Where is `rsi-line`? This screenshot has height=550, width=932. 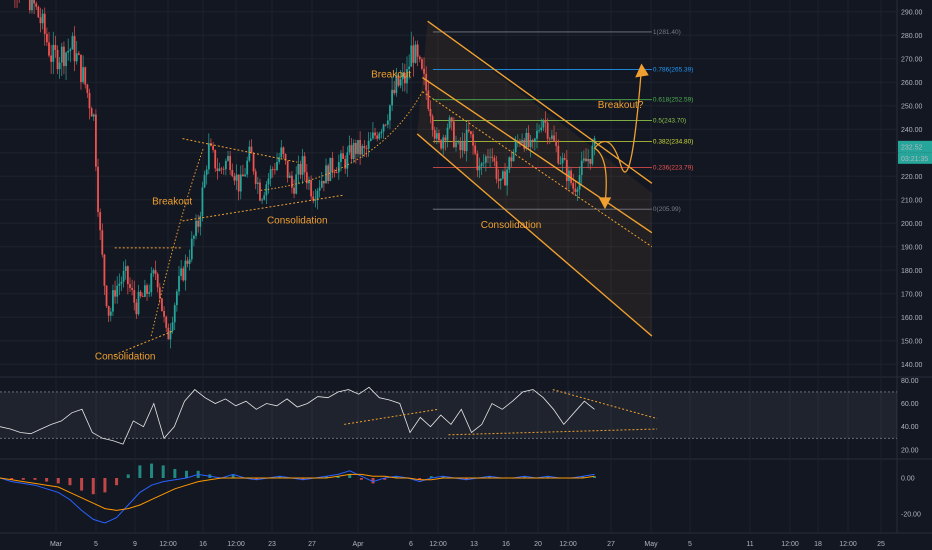
rsi-line is located at coordinates (297, 415).